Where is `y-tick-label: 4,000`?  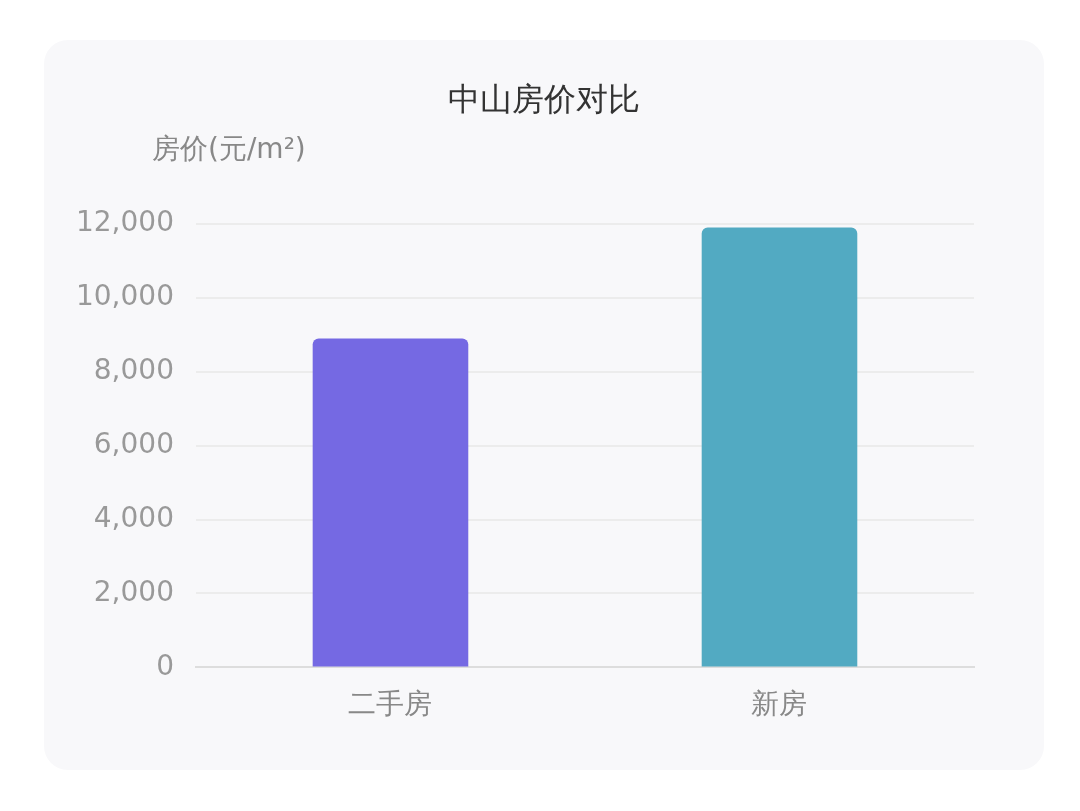 y-tick-label: 4,000 is located at coordinates (133, 517).